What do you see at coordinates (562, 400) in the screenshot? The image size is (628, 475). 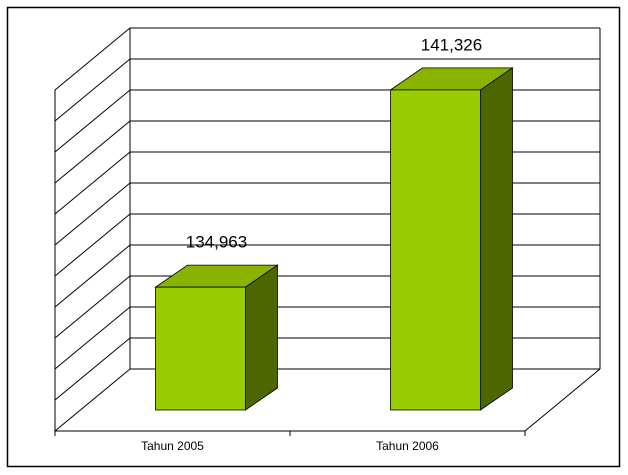 I see `floor-edge` at bounding box center [562, 400].